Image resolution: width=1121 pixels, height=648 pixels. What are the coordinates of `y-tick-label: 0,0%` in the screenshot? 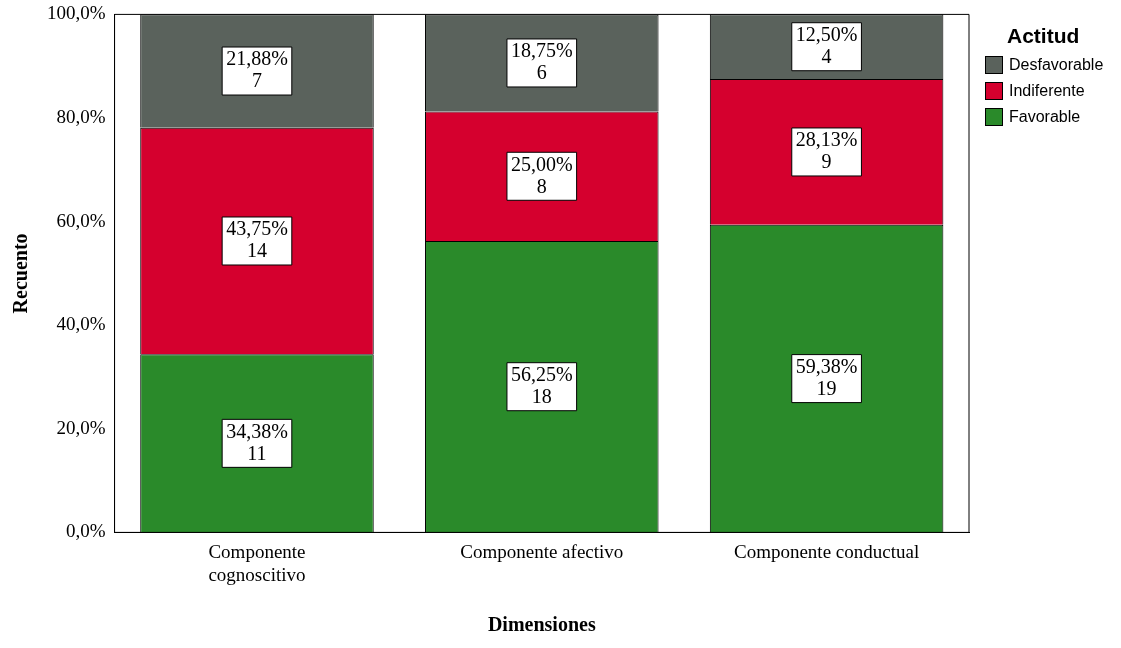 It's located at (86, 531).